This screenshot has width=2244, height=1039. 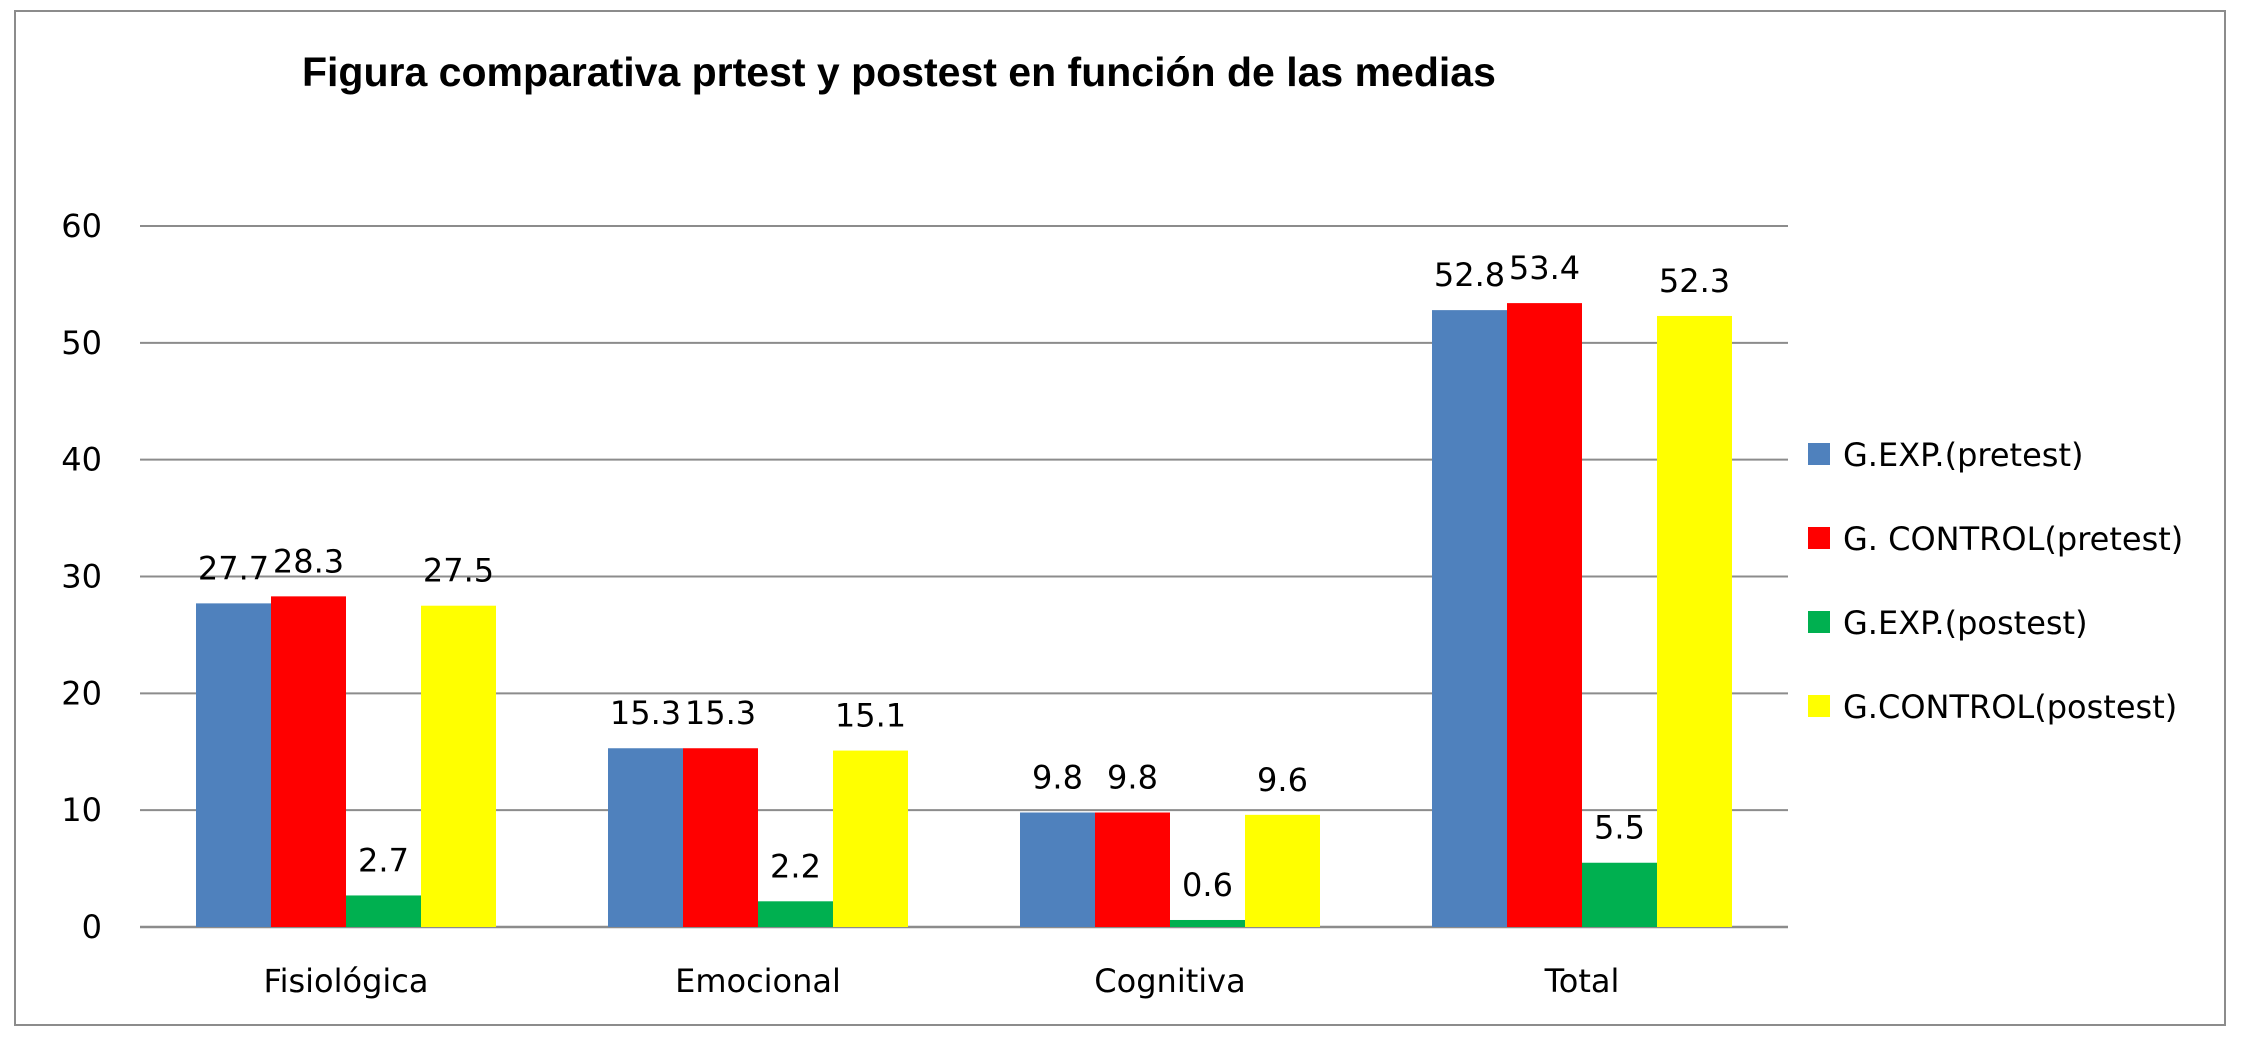 What do you see at coordinates (2010, 707) in the screenshot?
I see `legend-label: G.CONTROL(postest)` at bounding box center [2010, 707].